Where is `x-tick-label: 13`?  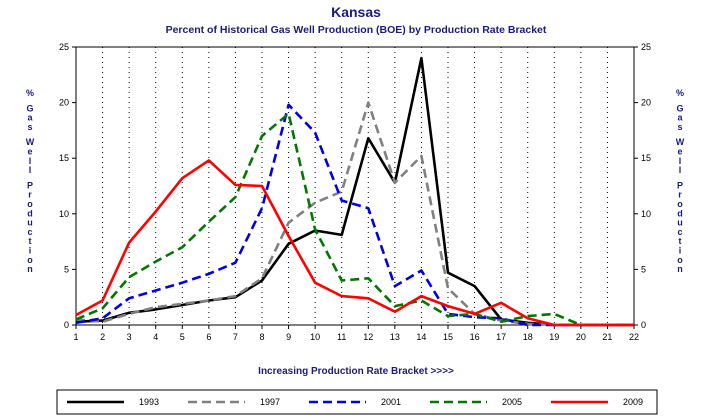 x-tick-label: 13 is located at coordinates (395, 337).